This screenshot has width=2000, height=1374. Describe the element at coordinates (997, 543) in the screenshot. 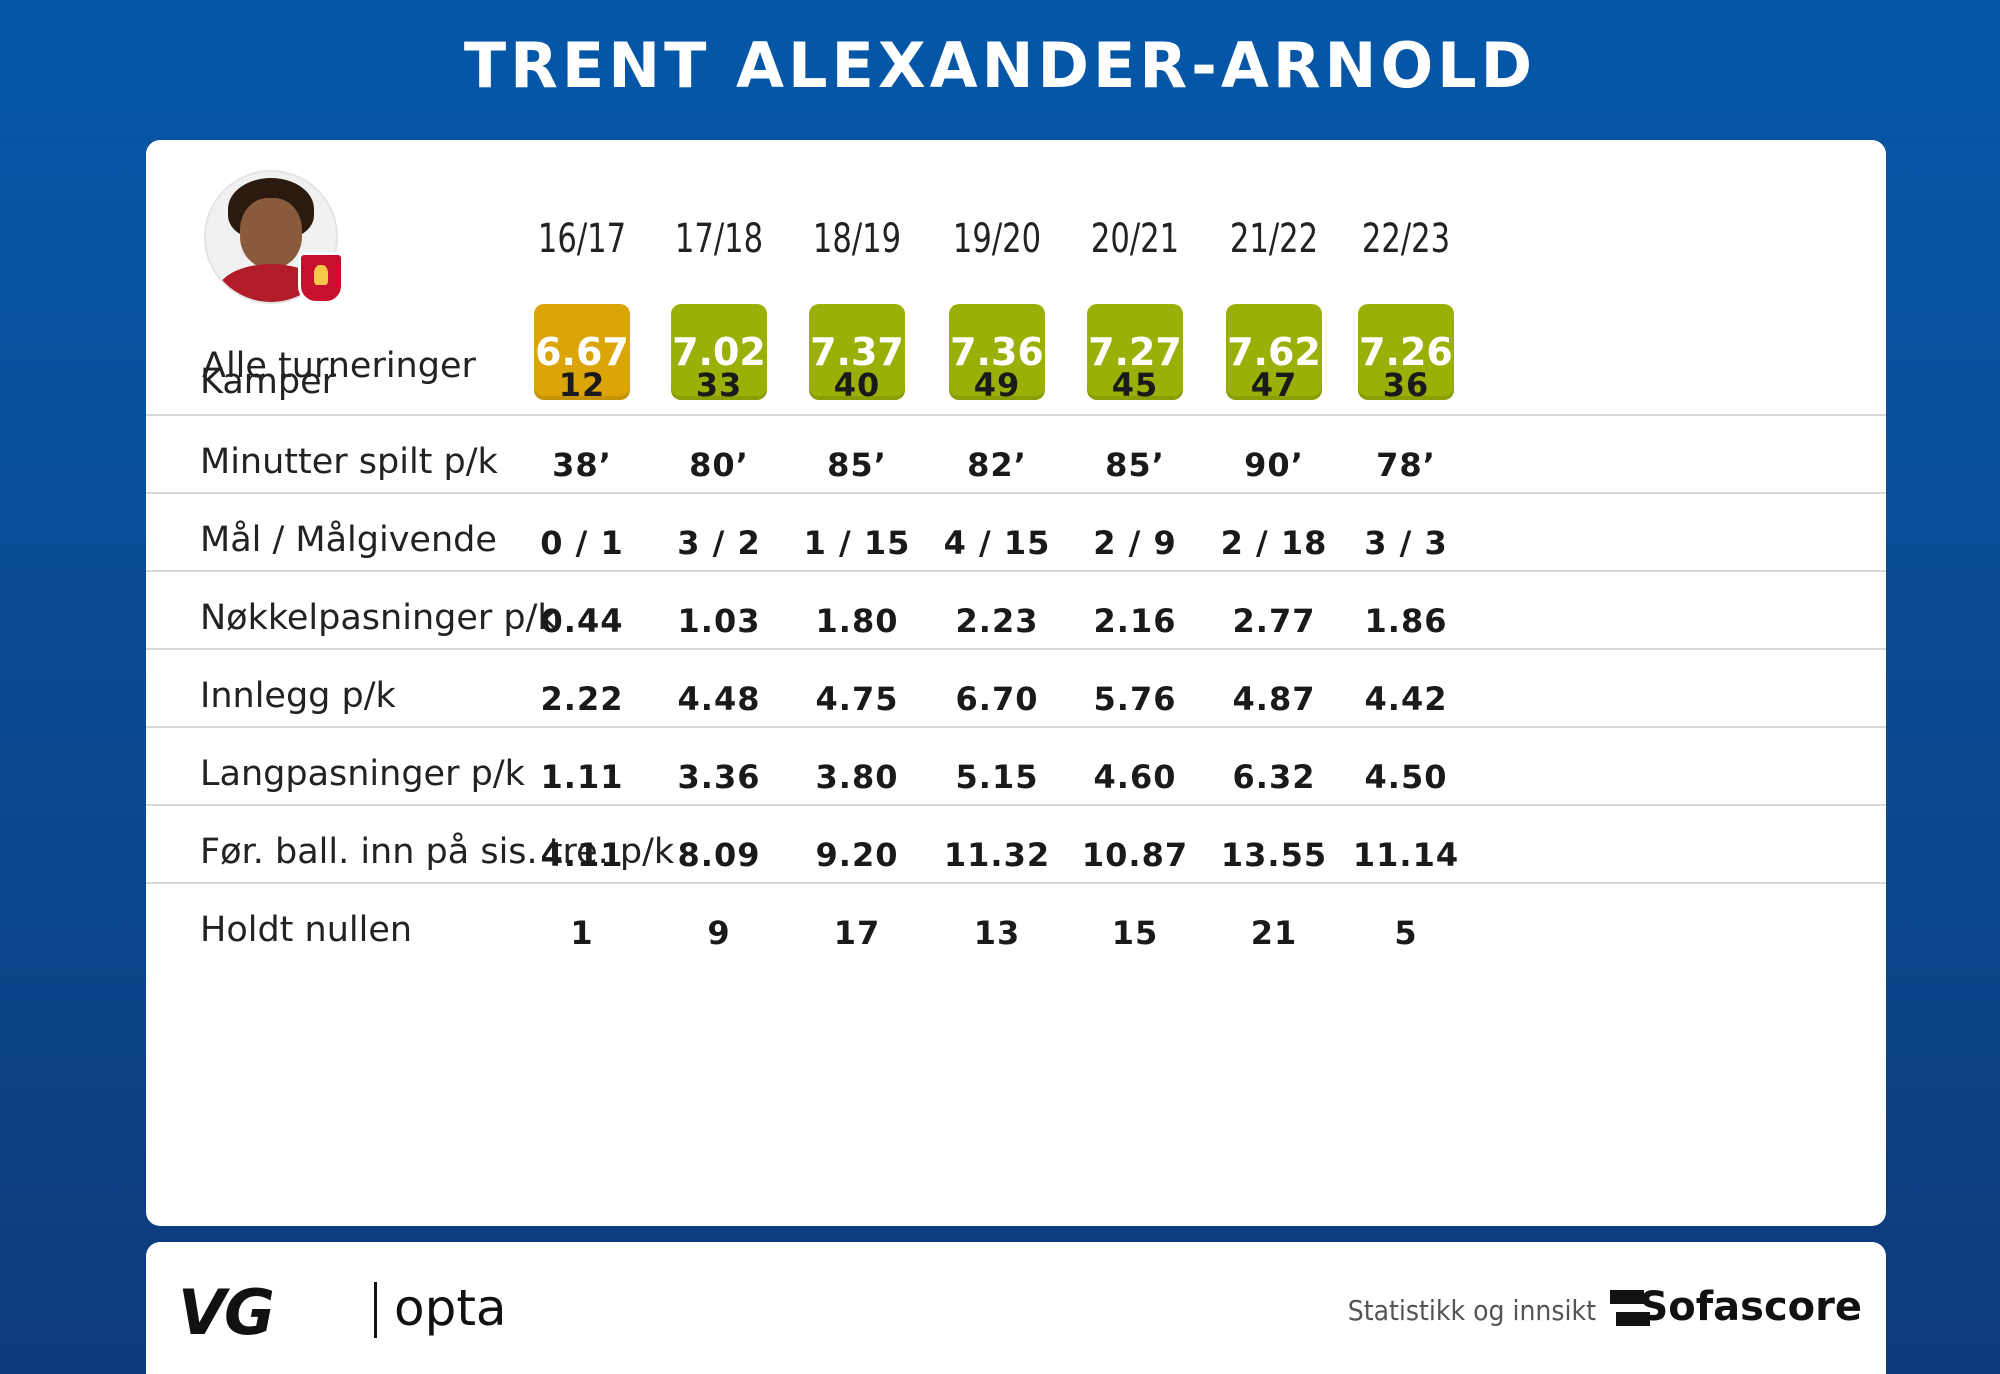

I see `table-cell: 4 / 15` at that location.